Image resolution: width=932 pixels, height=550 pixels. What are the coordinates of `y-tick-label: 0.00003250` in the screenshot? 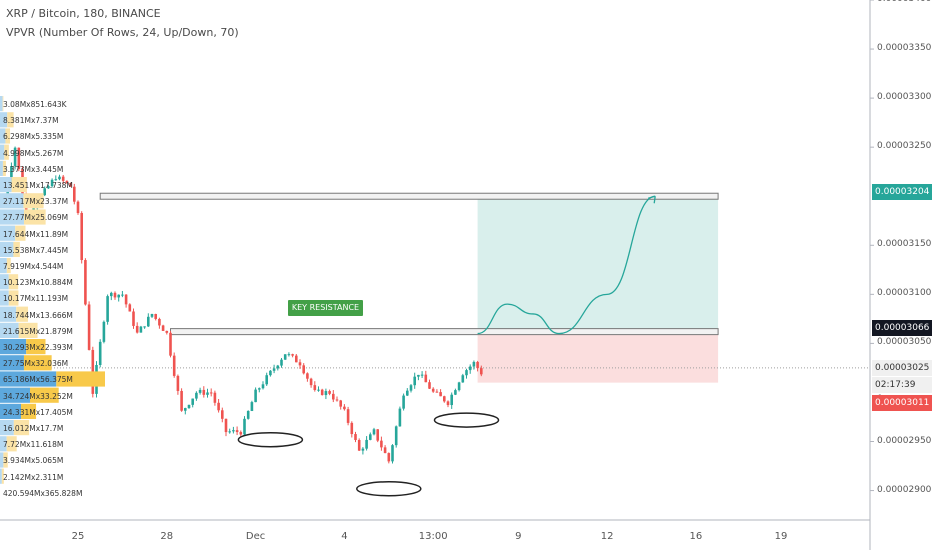 It's located at (904, 146).